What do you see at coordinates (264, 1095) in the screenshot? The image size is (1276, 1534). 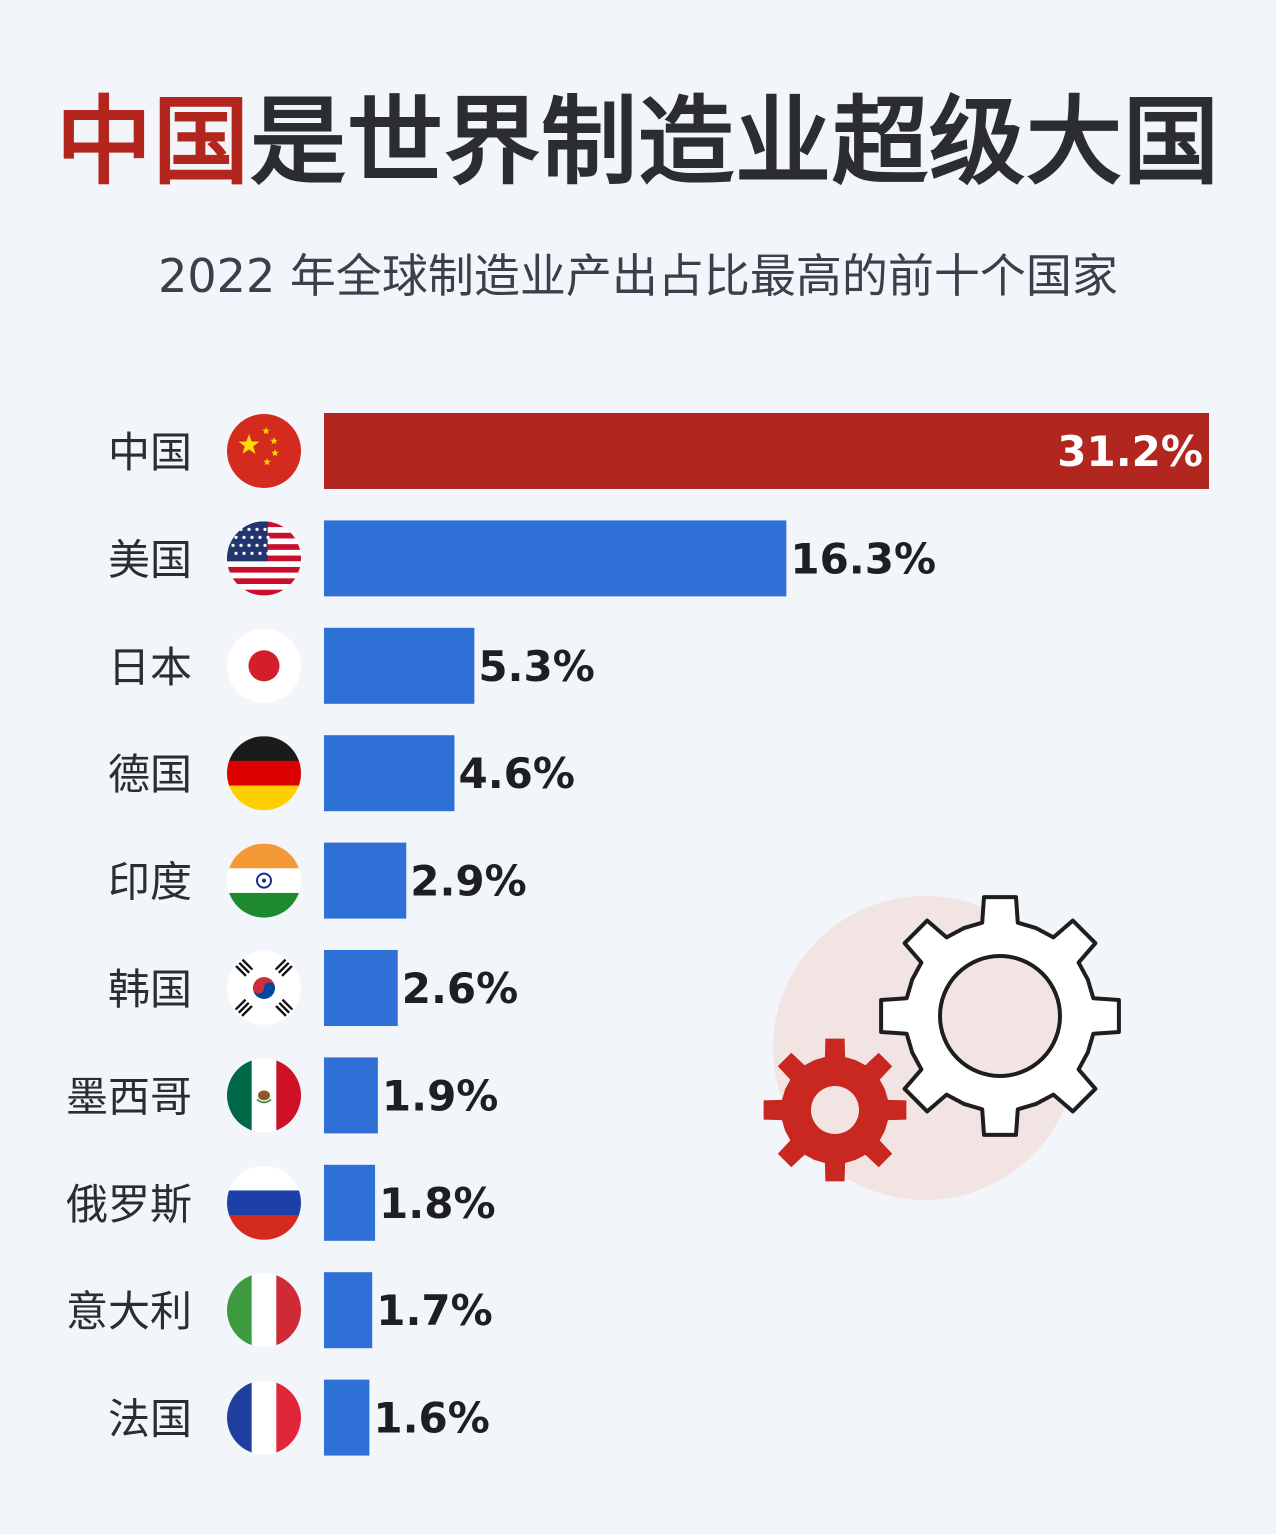 I see `mexico-flag-icon` at bounding box center [264, 1095].